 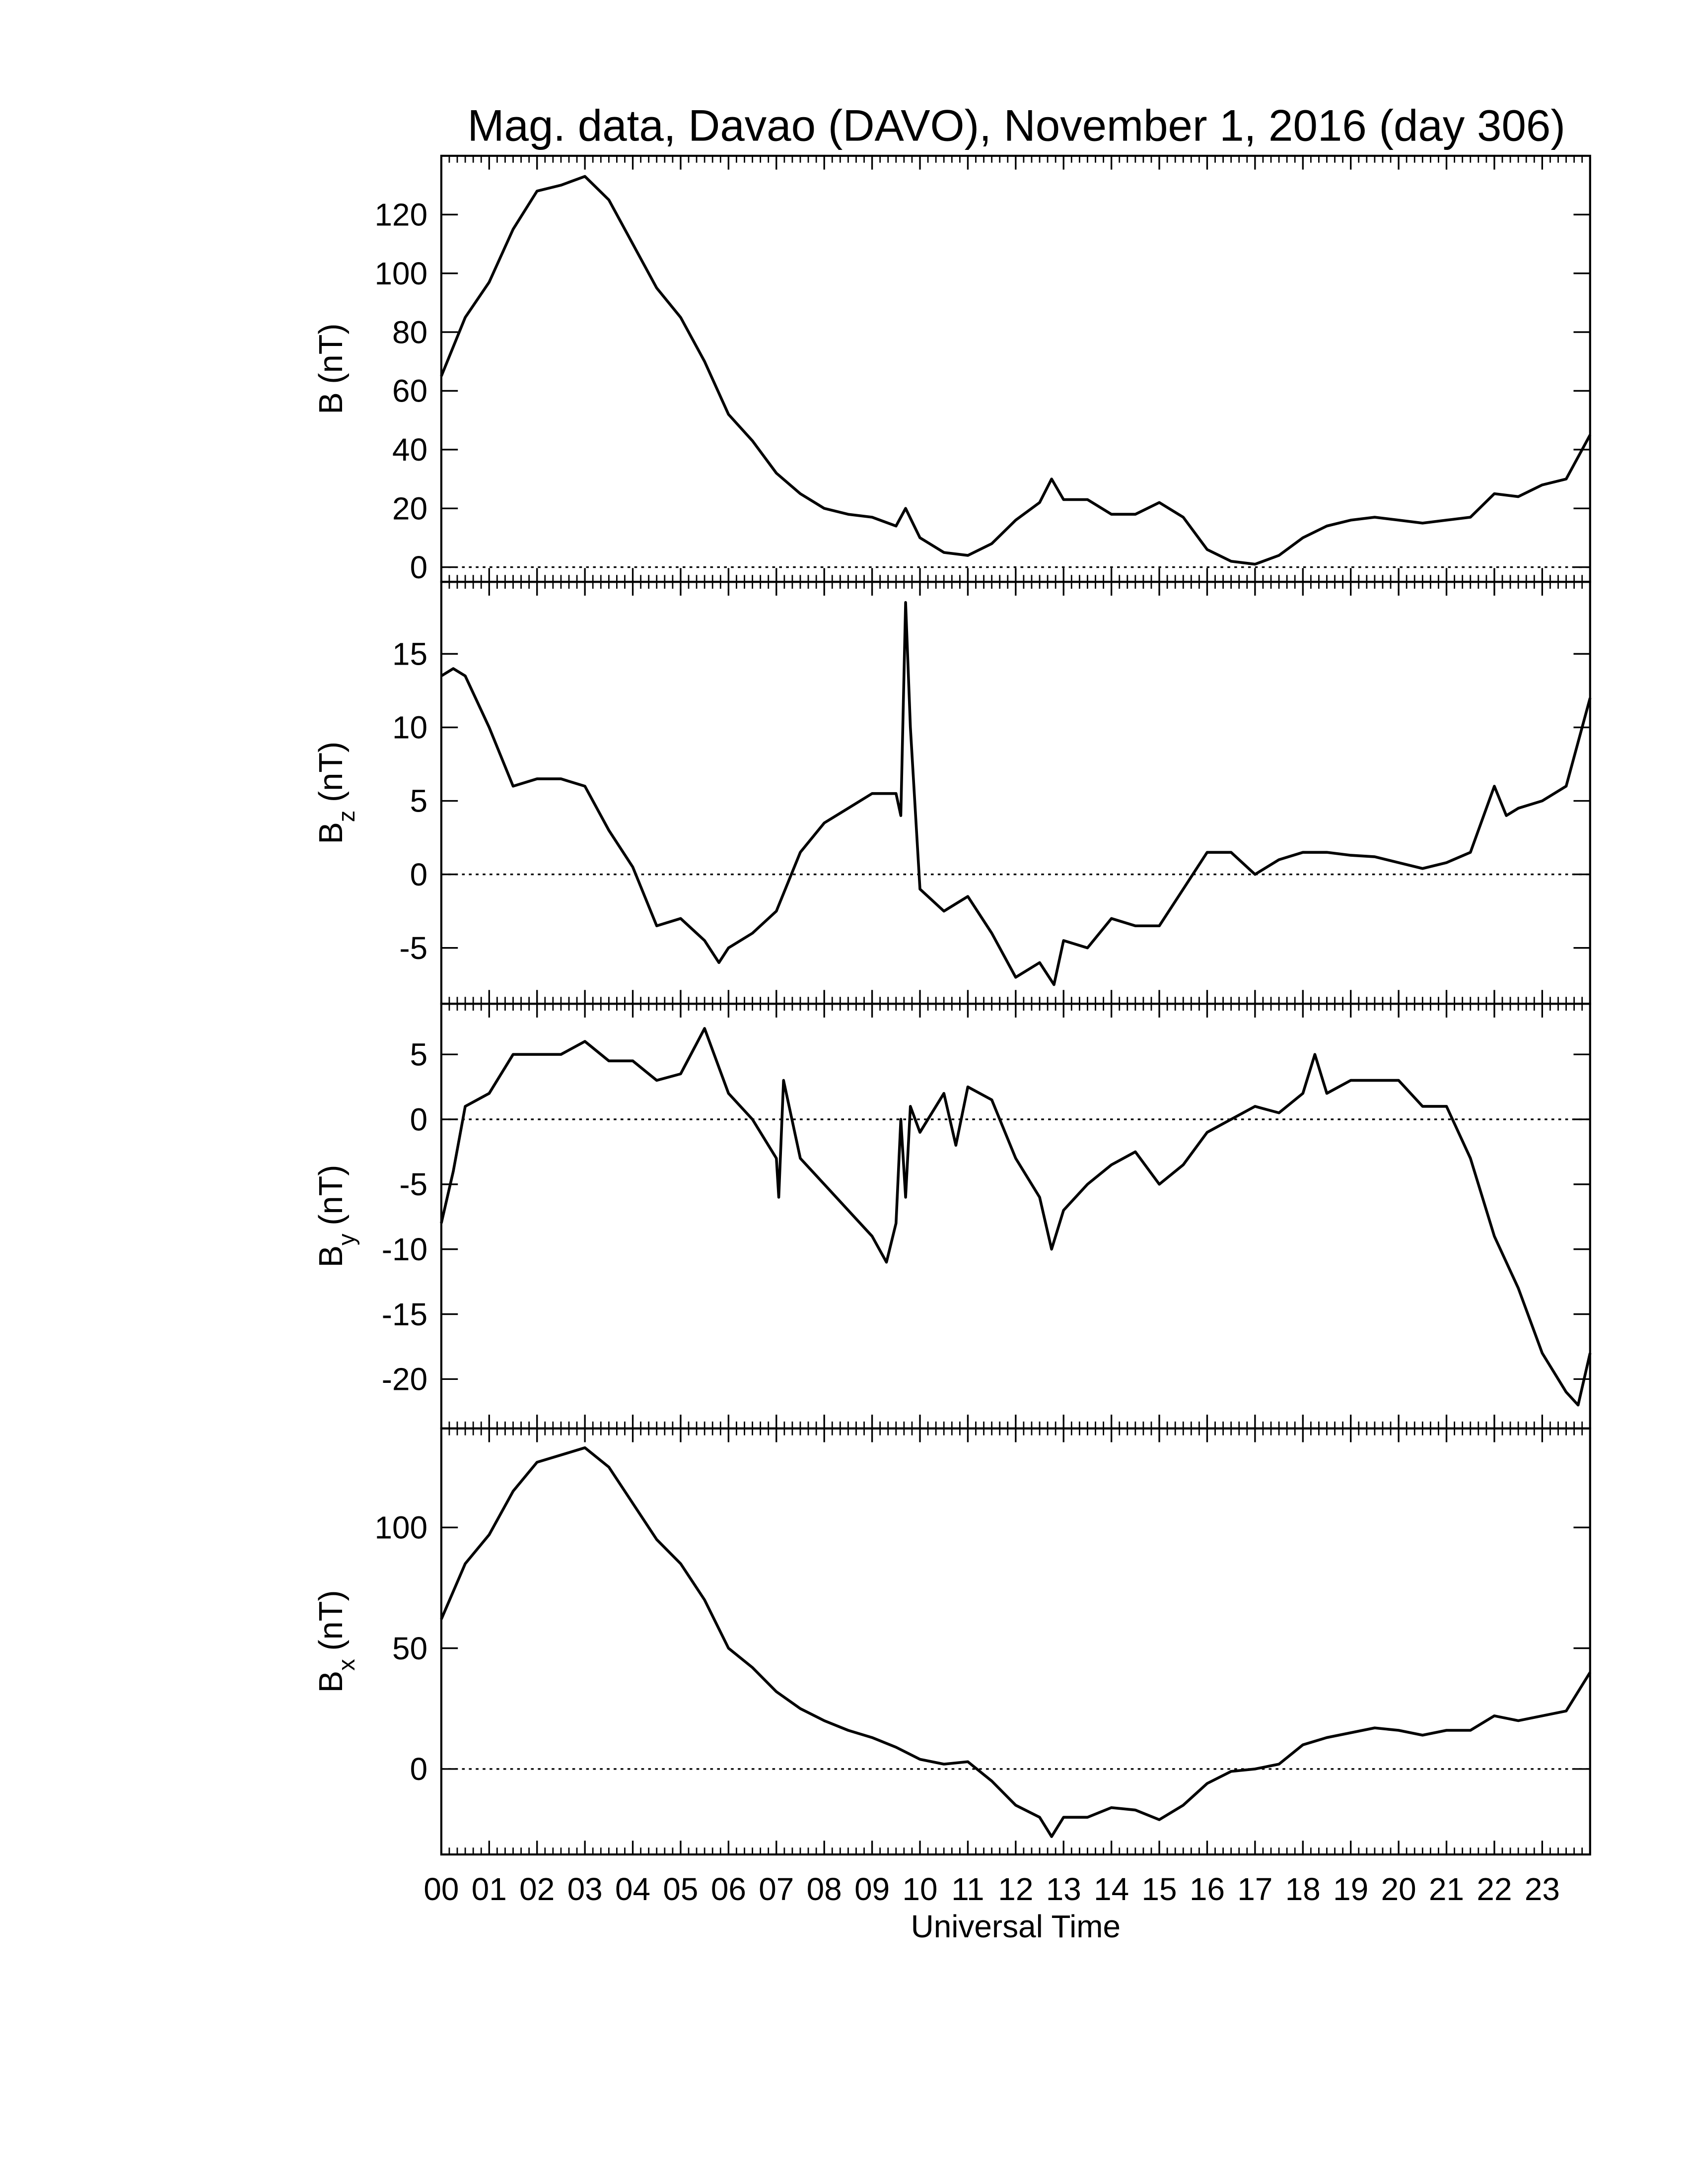 I want to click on y-axis-label-sub: x, so click(x=347, y=1665).